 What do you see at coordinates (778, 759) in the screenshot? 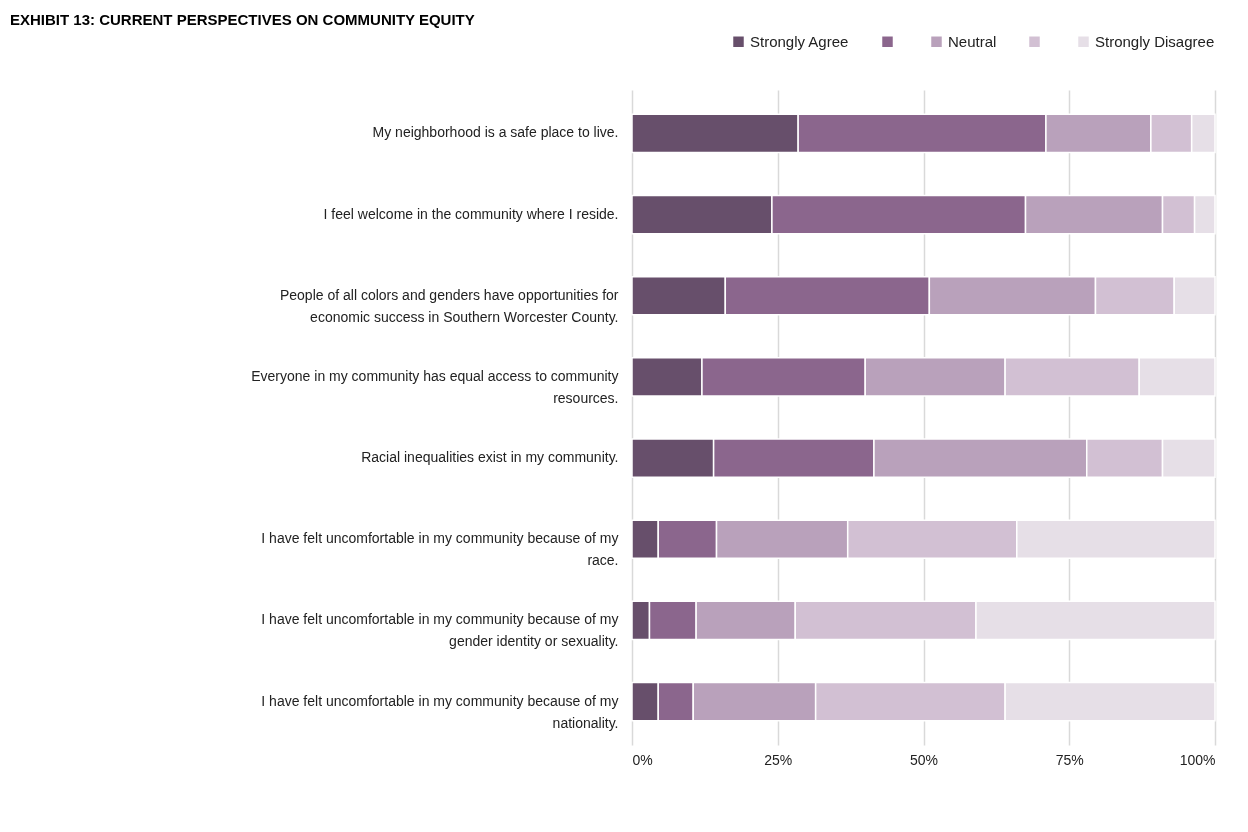
I see `x-tick-label: 25%` at bounding box center [778, 759].